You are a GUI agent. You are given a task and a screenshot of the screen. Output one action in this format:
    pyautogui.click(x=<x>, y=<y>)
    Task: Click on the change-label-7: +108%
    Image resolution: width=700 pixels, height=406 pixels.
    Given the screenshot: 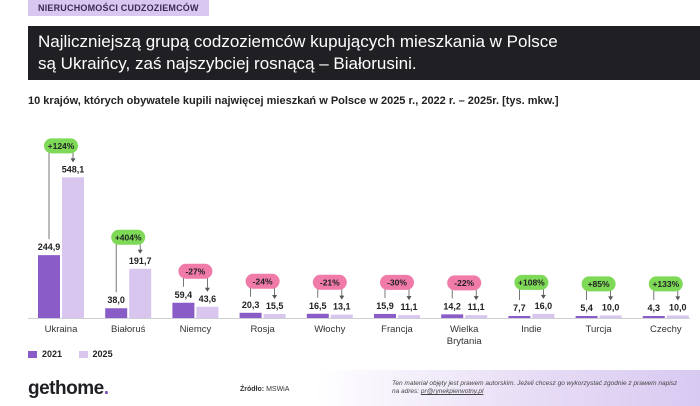 What is the action you would take?
    pyautogui.click(x=531, y=282)
    